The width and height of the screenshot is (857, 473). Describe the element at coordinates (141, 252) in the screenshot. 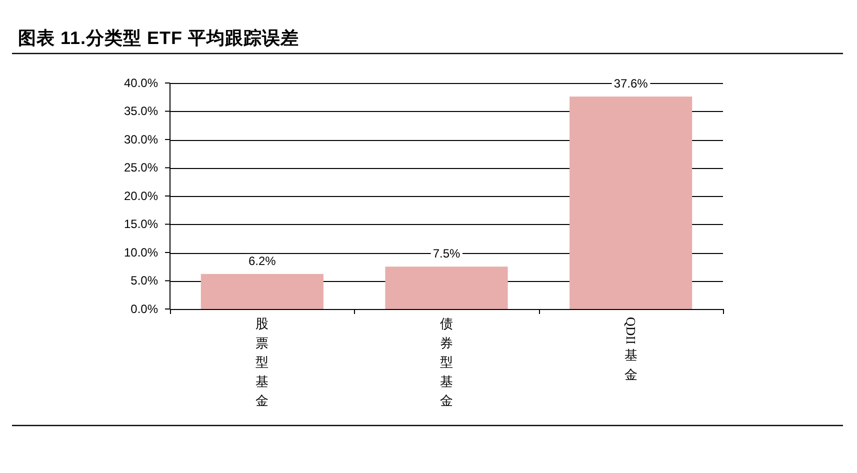

I see `y-tick-label: 10.0%` at that location.